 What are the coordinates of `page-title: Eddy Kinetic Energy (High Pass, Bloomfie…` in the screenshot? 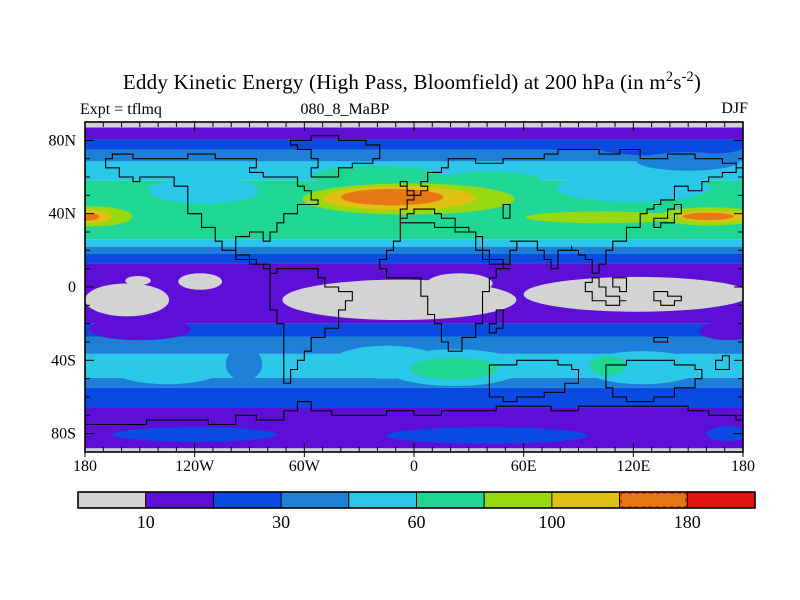 It's located at (406, 82).